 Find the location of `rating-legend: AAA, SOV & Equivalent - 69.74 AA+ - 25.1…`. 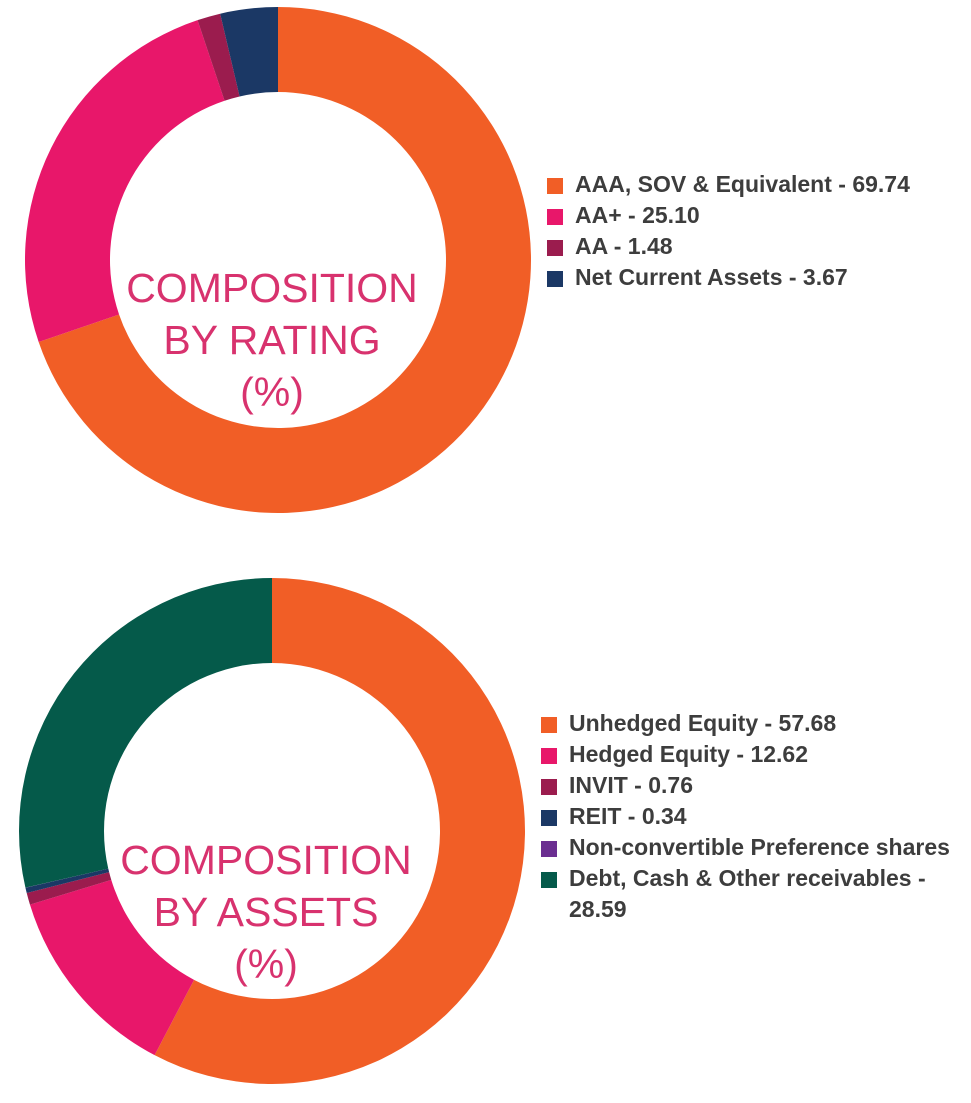

rating-legend: AAA, SOV & Equivalent - 69.74 AA+ - 25.1… is located at coordinates (747, 231).